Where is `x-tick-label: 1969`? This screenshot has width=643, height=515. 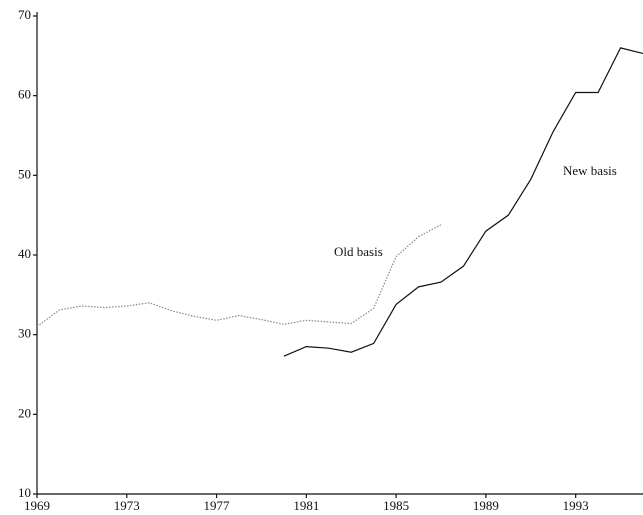 x-tick-label: 1969 is located at coordinates (37, 505).